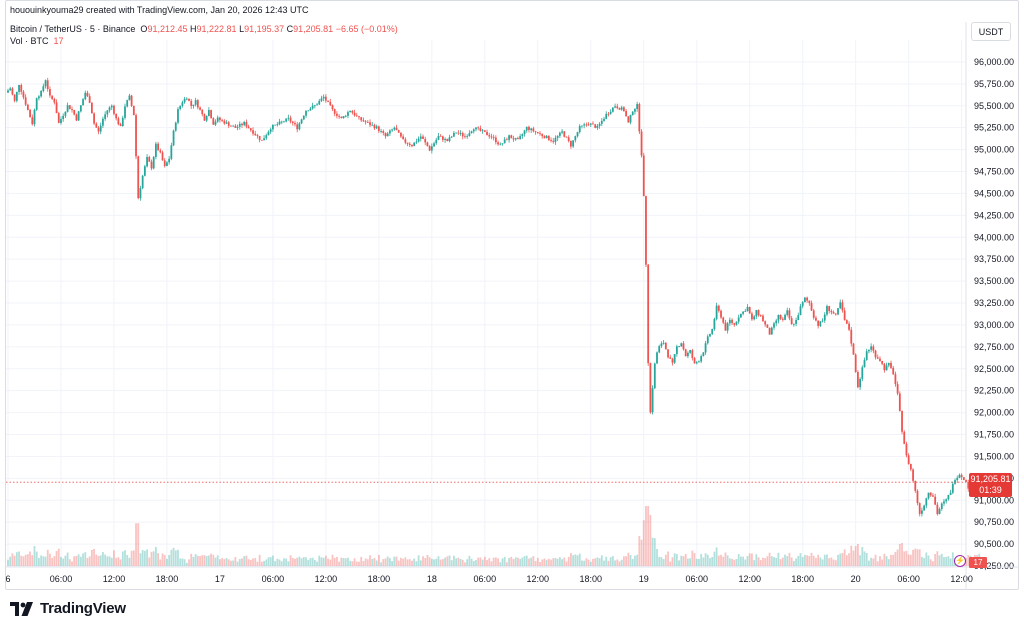 The image size is (1024, 630). I want to click on y-tick-label: 93,500.00, so click(994, 281).